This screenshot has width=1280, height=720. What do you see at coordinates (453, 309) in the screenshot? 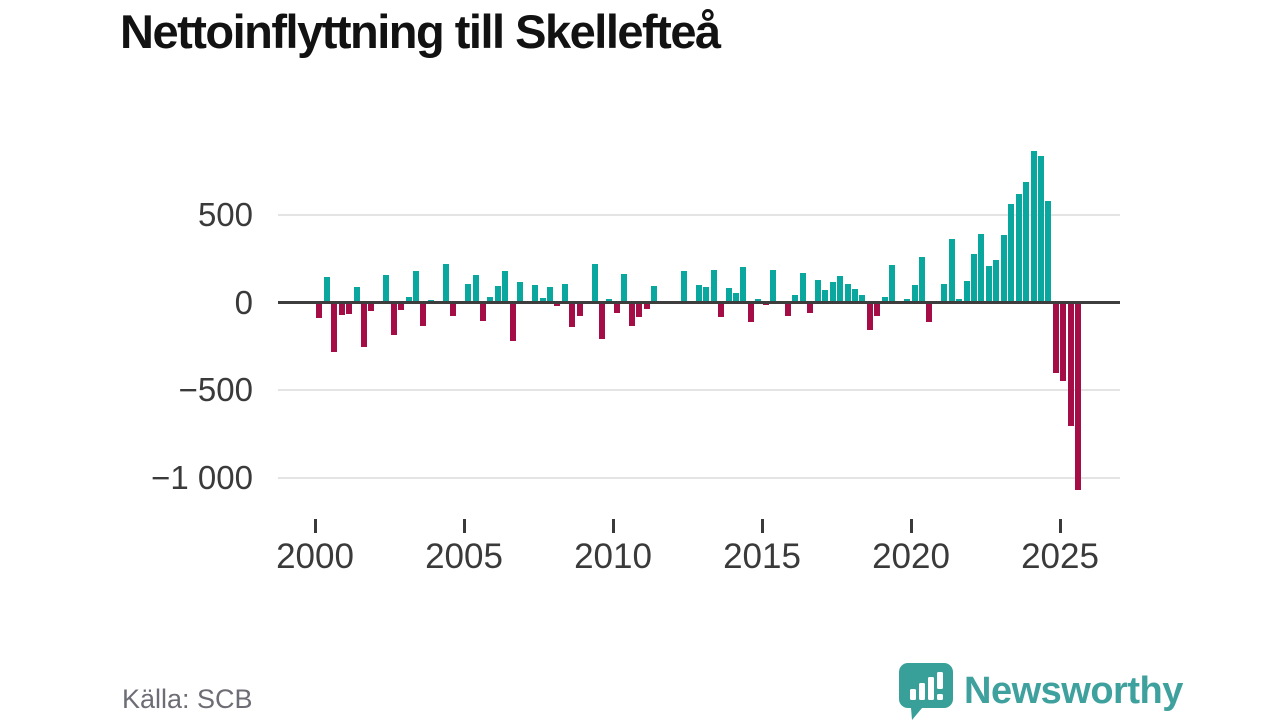
I see `bar-2004q3` at bounding box center [453, 309].